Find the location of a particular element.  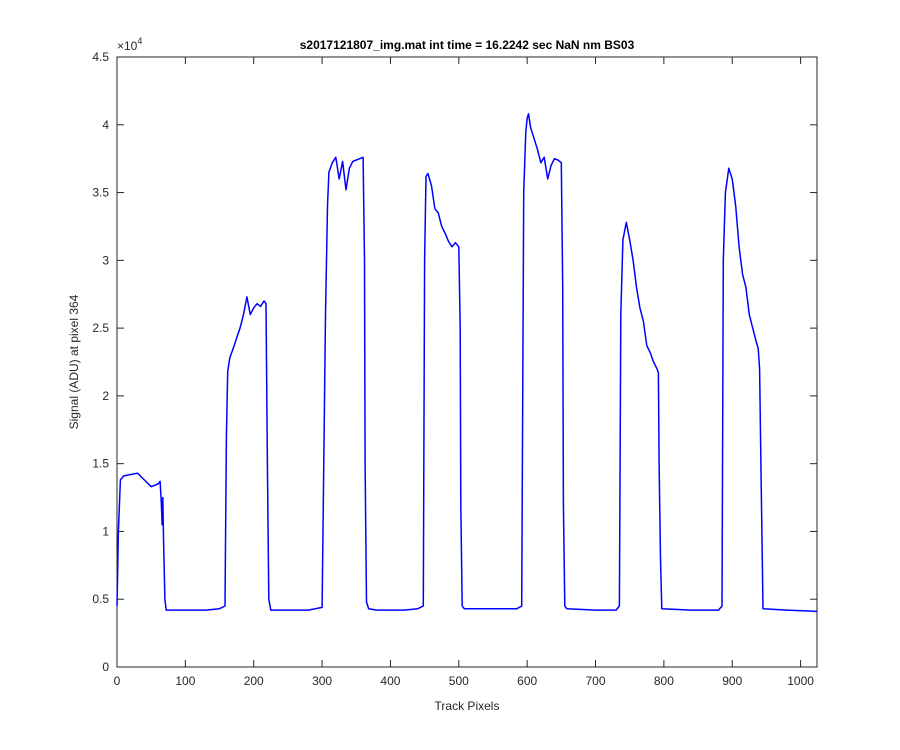

y-axis-exponent-power: 4 is located at coordinates (139, 41).